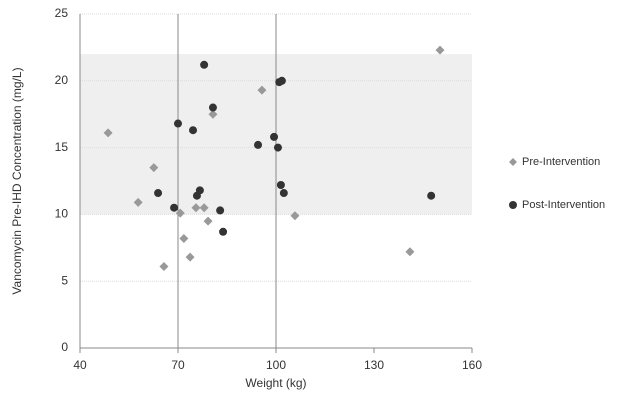  Describe the element at coordinates (17, 180) in the screenshot. I see `y-axis-label: Vancomycin Pre-IHD Concentration (mg/L)` at that location.